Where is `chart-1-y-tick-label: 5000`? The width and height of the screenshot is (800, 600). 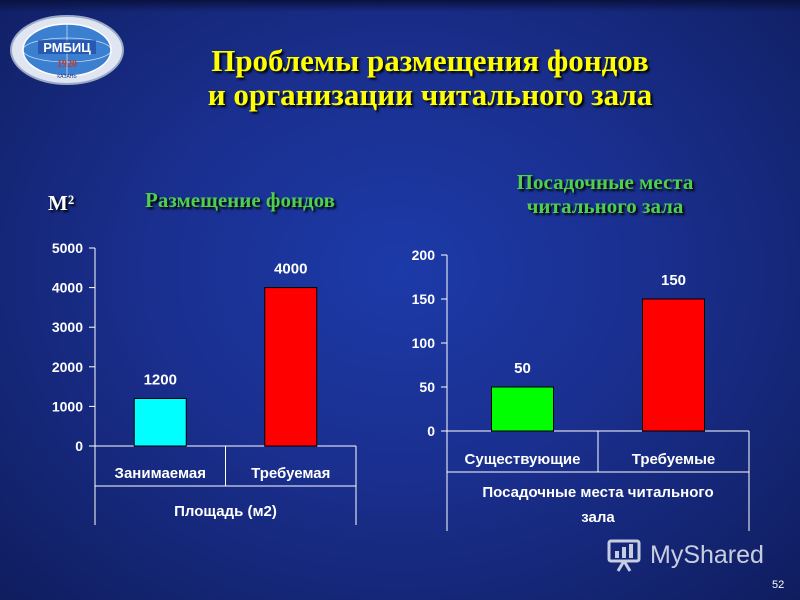
chart-1-y-tick-label: 5000 is located at coordinates (67, 248).